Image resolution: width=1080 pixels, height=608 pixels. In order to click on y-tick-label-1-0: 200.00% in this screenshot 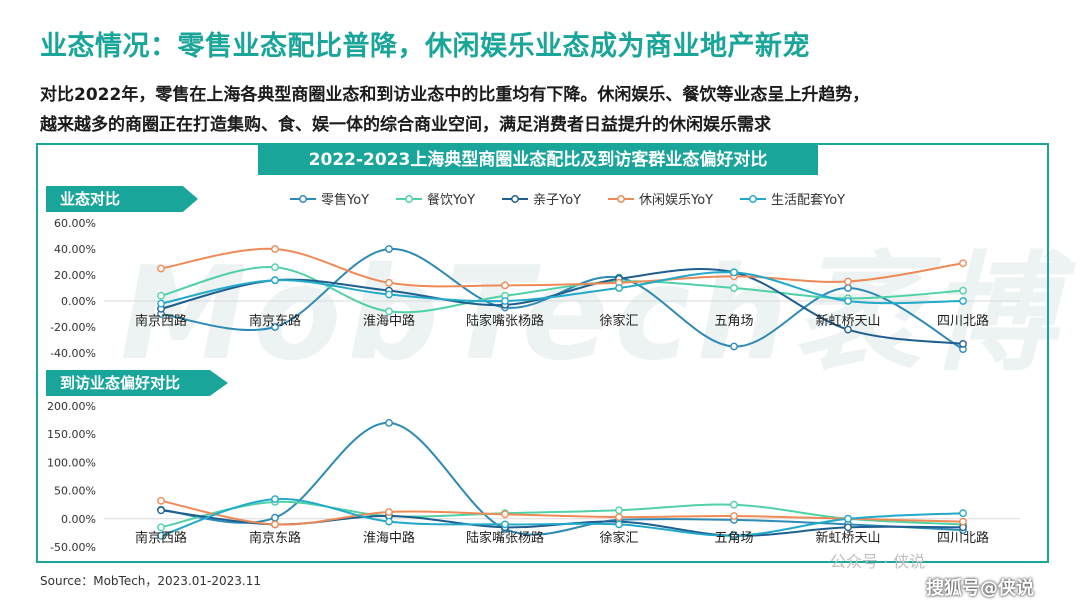, I will do `click(71, 406)`.